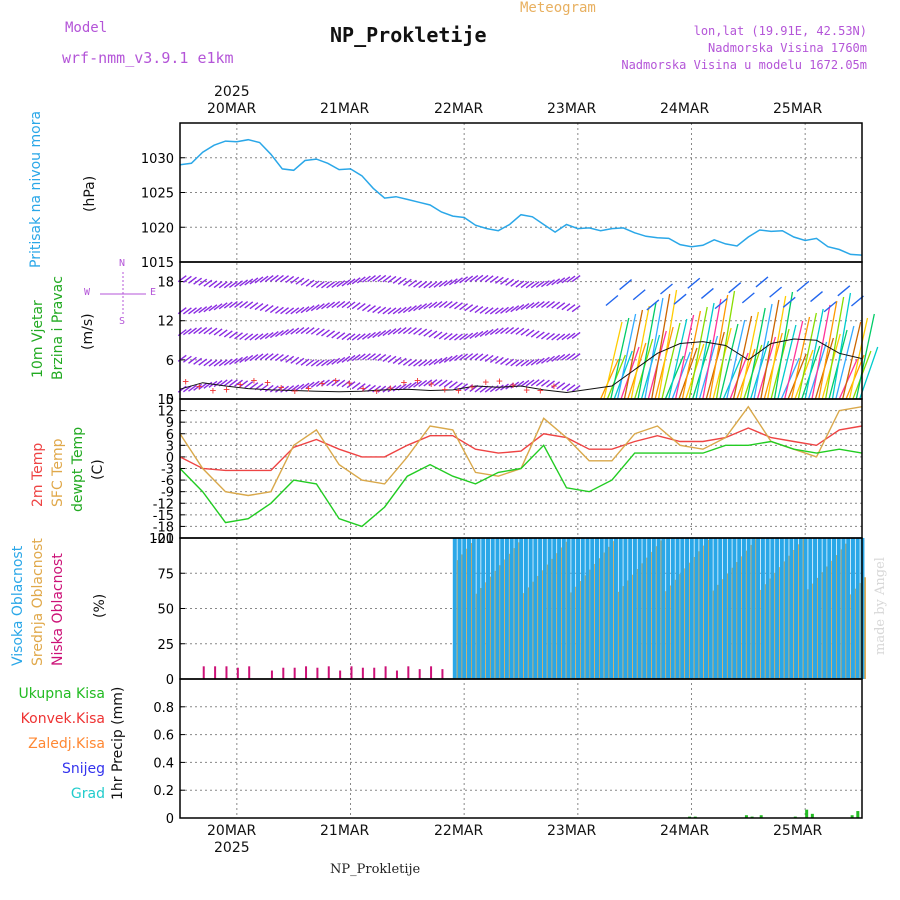 Image resolution: width=900 pixels, height=900 pixels. I want to click on footer-station: NP_Prokletije, so click(375, 869).